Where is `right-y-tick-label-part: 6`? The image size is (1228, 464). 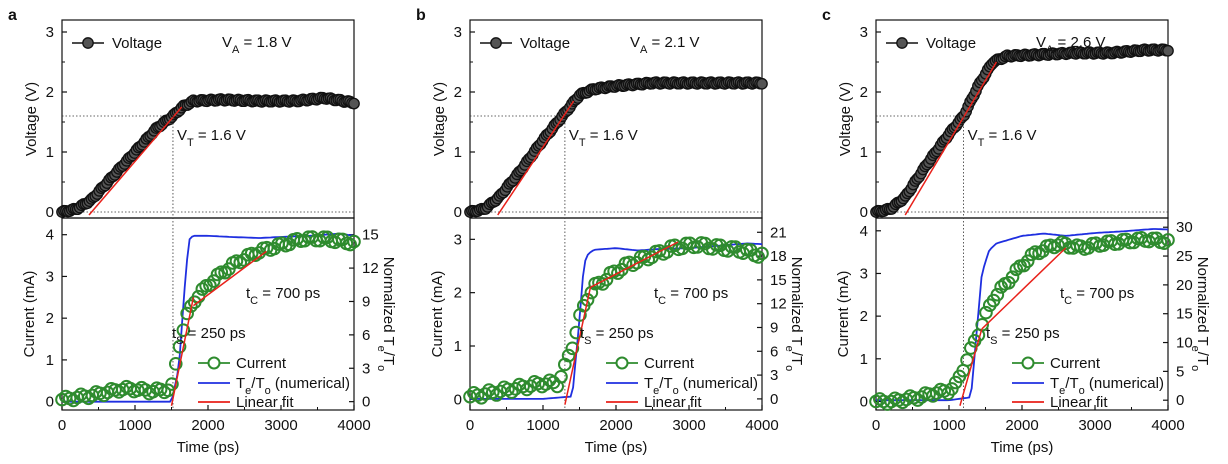 right-y-tick-label-part: 6 is located at coordinates (366, 335).